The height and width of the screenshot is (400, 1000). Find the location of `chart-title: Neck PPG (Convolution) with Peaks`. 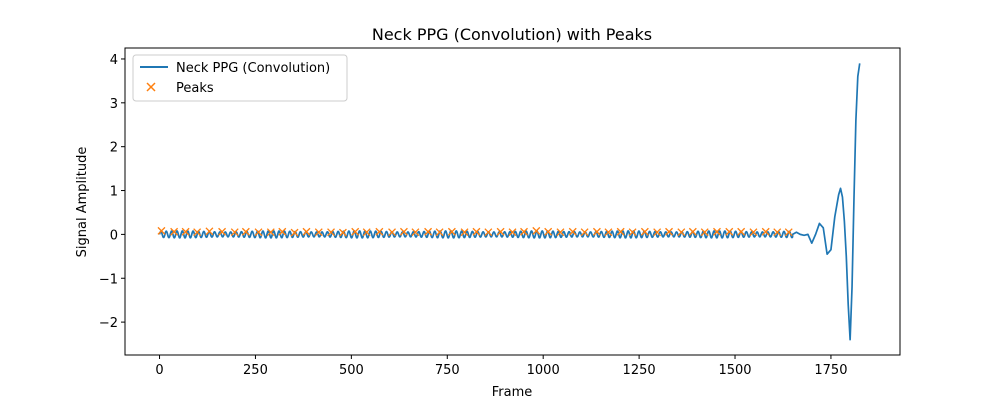

chart-title: Neck PPG (Convolution) with Peaks is located at coordinates (512, 34).